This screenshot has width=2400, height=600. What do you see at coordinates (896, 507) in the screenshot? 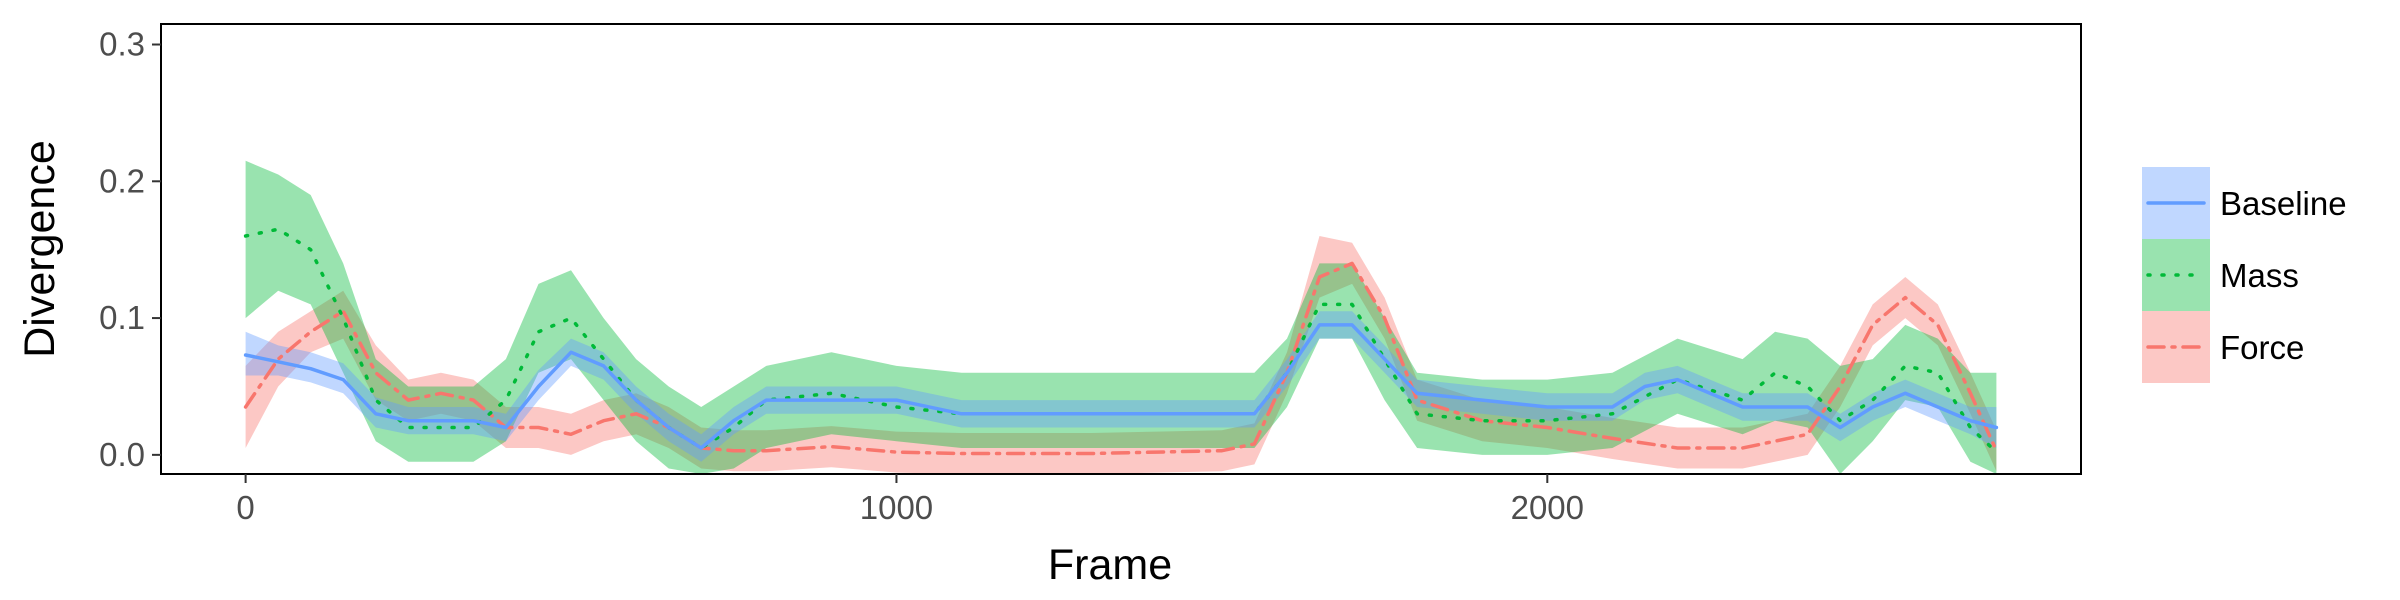
I see `x-tick-label: 1000` at bounding box center [896, 507].